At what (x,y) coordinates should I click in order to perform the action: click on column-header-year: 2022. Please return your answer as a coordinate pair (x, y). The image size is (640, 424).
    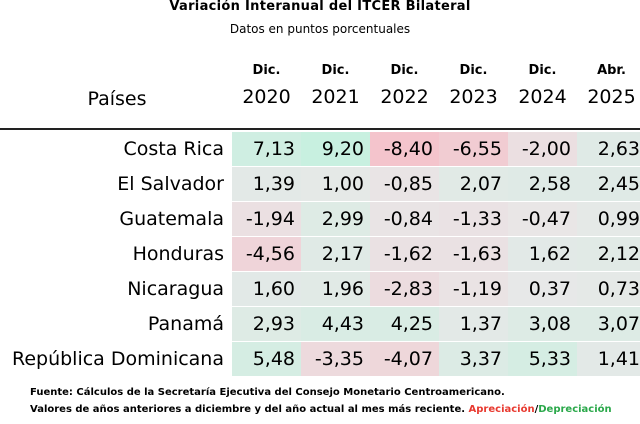
    Looking at the image, I should click on (404, 97).